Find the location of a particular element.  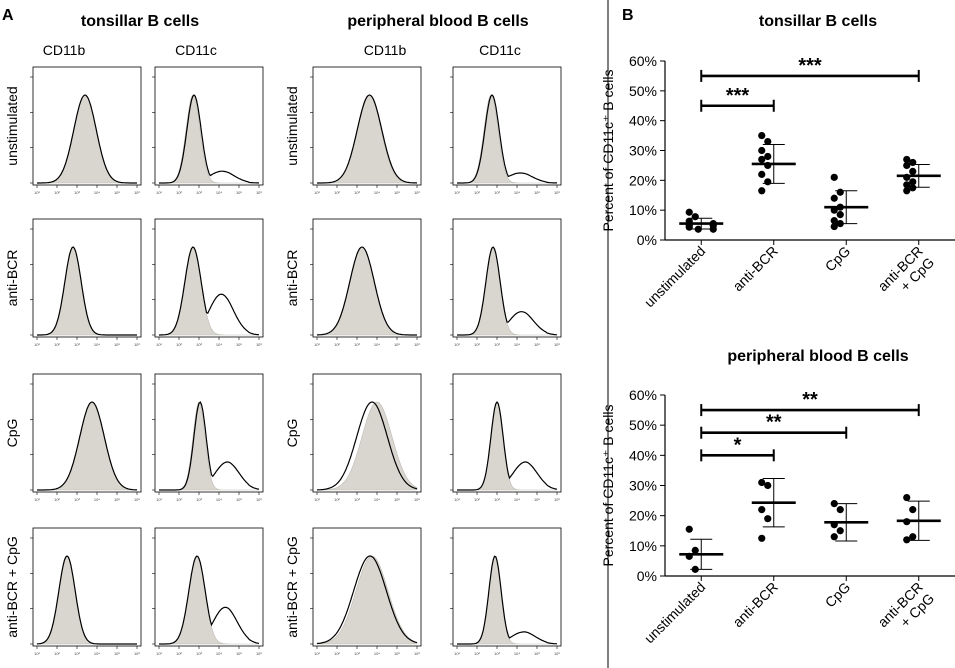

y-tick-label: 40% is located at coordinates (643, 455).